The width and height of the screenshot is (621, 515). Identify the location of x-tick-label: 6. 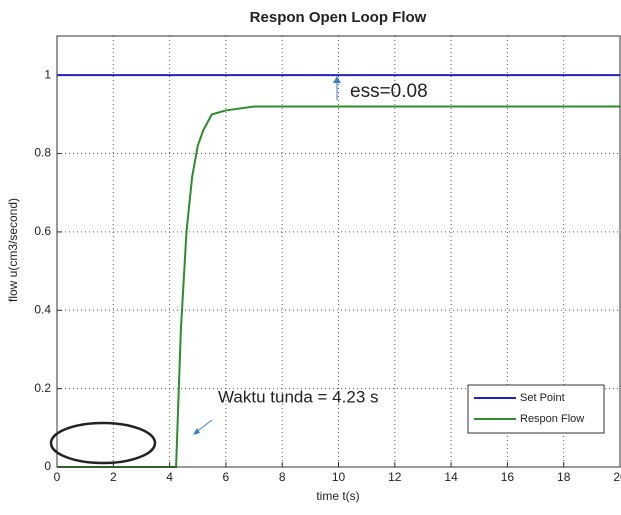
(226, 477).